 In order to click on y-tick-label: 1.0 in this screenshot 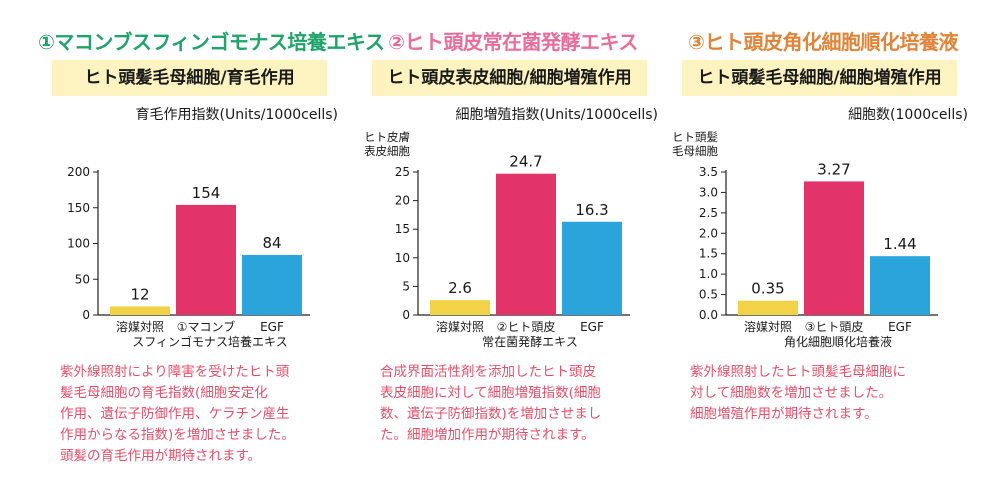, I will do `click(708, 274)`.